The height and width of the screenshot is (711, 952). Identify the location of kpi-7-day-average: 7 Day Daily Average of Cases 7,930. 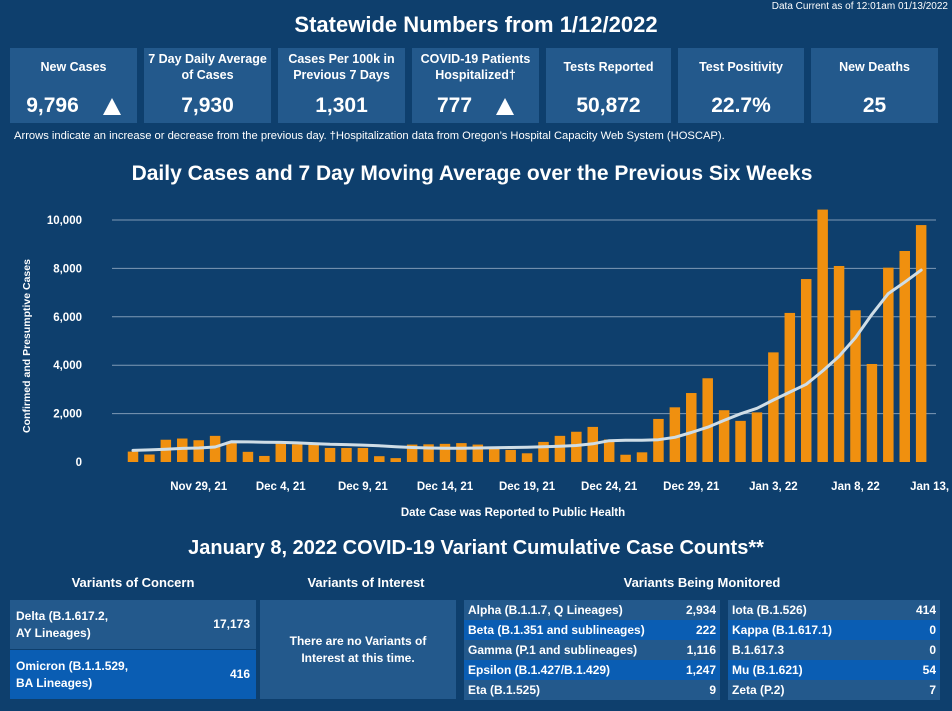
(207, 85).